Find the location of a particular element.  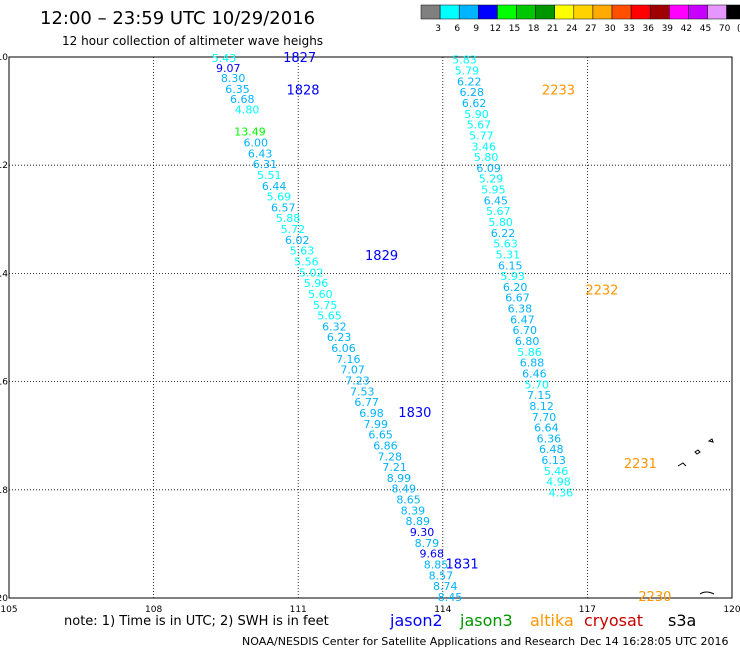

swh-label: 8.99 is located at coordinates (399, 478).